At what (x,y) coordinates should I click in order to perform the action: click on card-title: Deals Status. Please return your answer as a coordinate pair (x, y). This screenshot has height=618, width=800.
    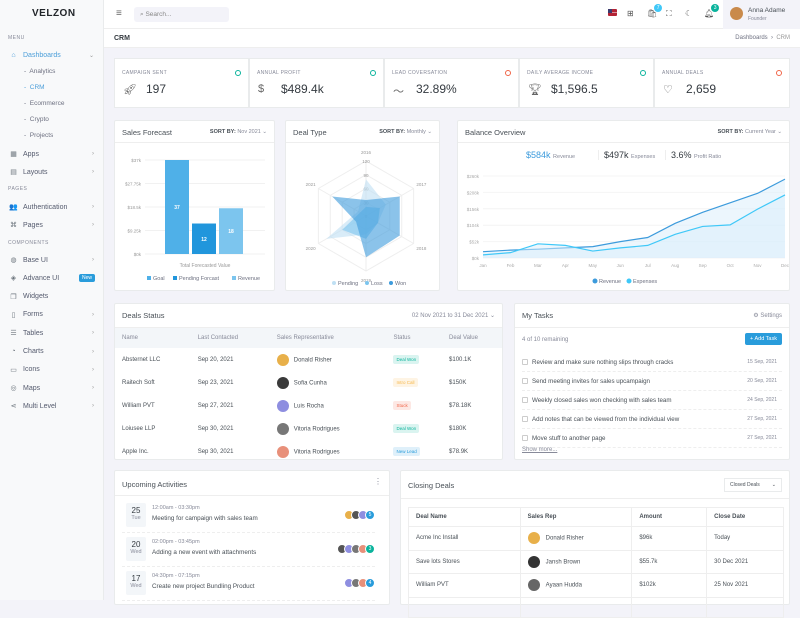
    Looking at the image, I should click on (143, 315).